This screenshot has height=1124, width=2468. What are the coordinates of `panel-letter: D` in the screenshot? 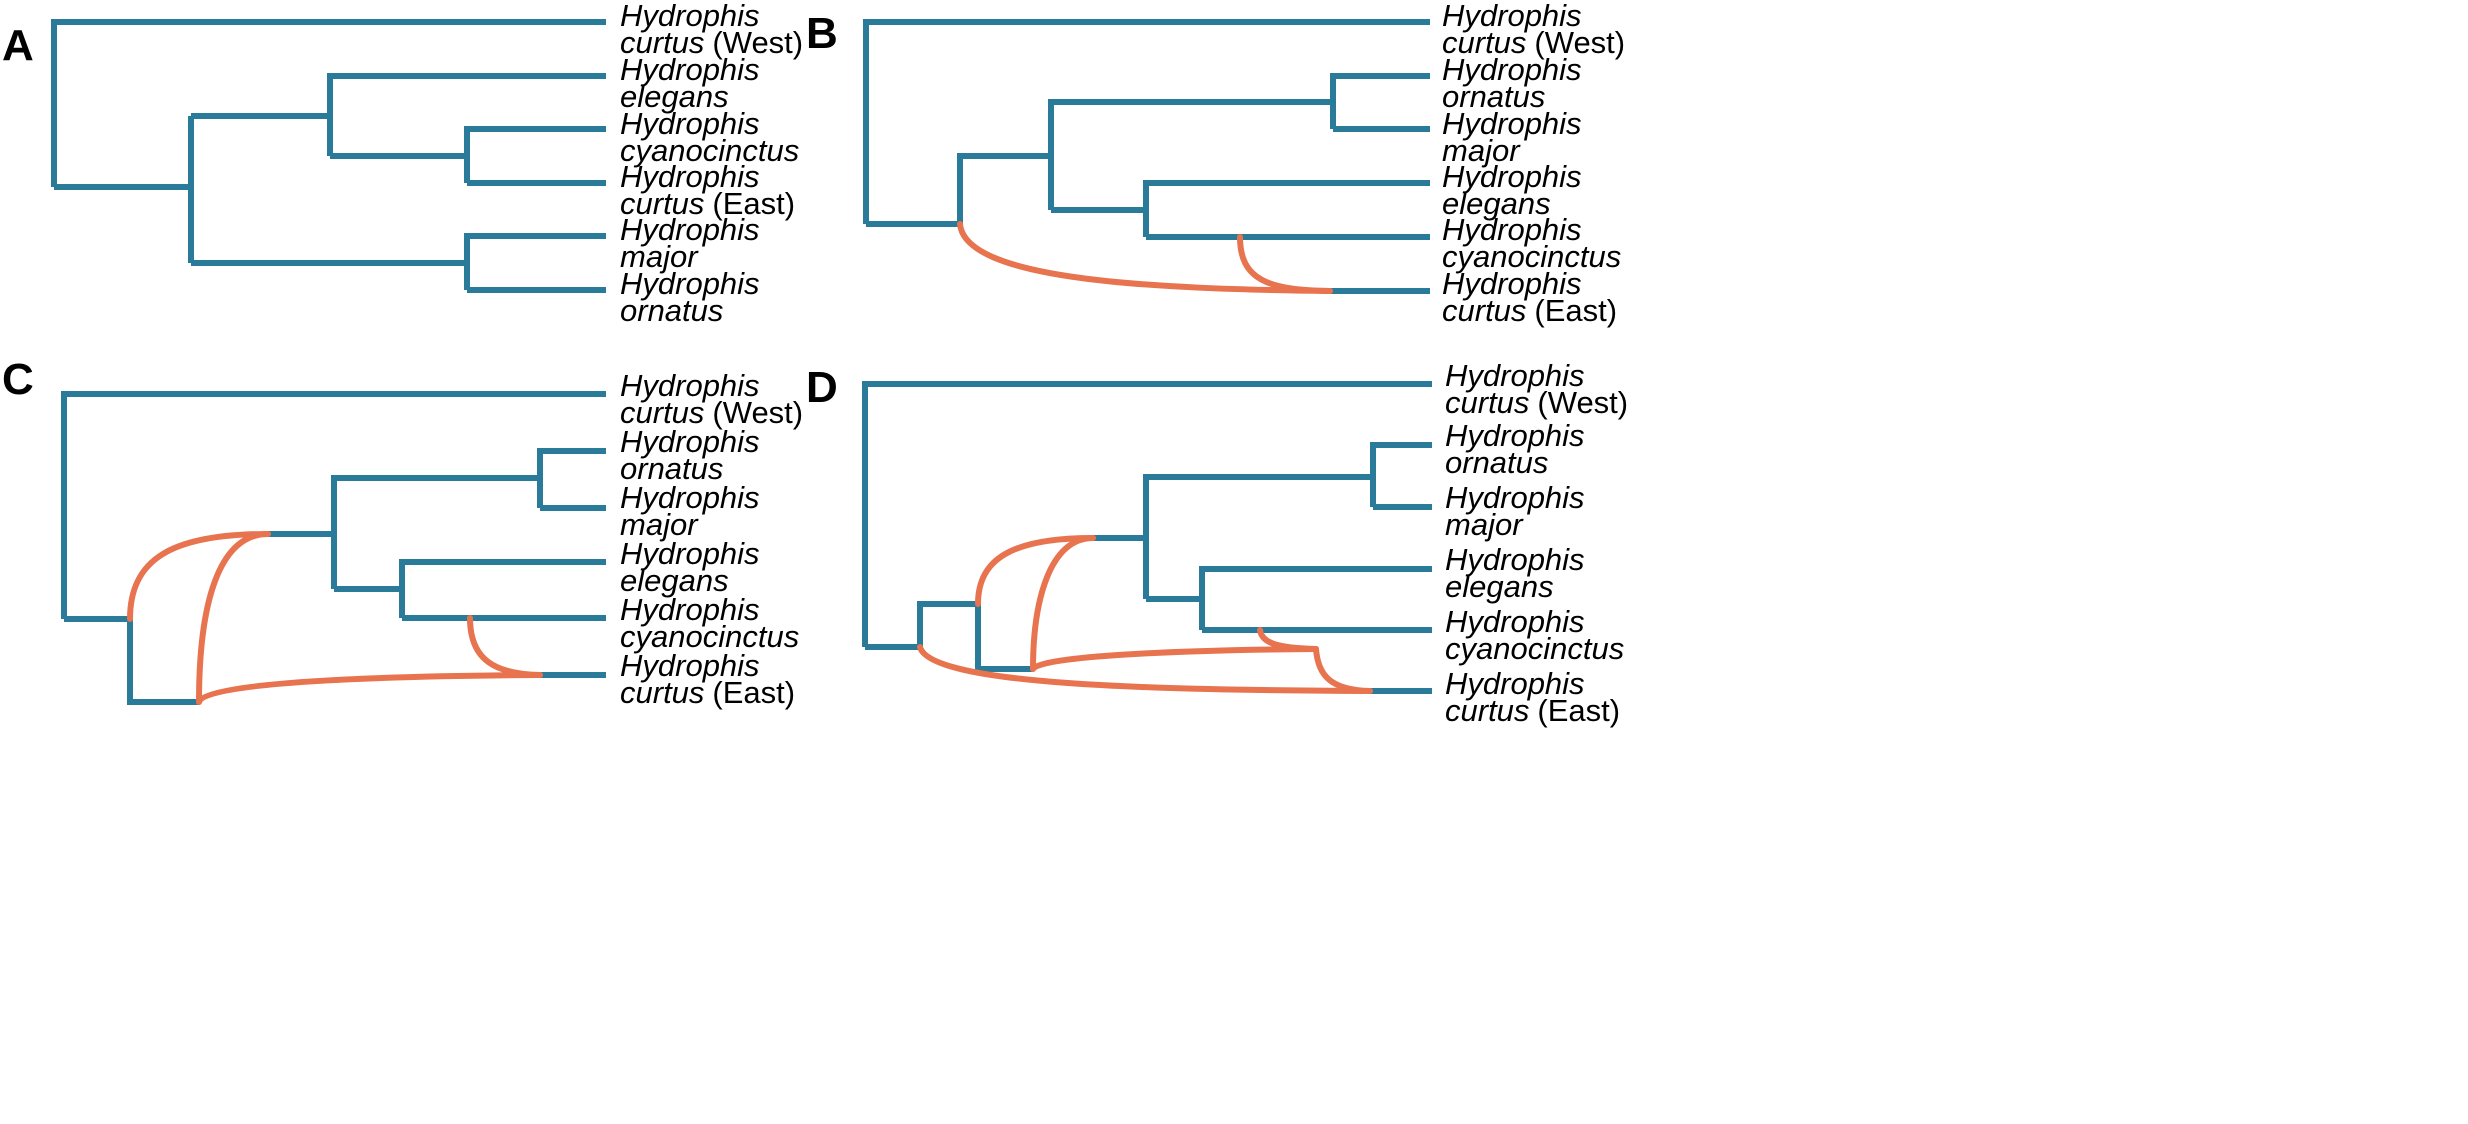 It's located at (822, 387).